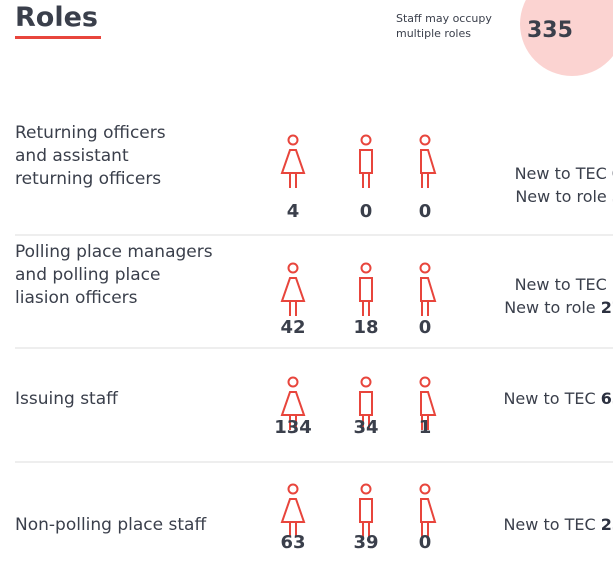  I want to click on stat: New to role 27, so click(558, 307).